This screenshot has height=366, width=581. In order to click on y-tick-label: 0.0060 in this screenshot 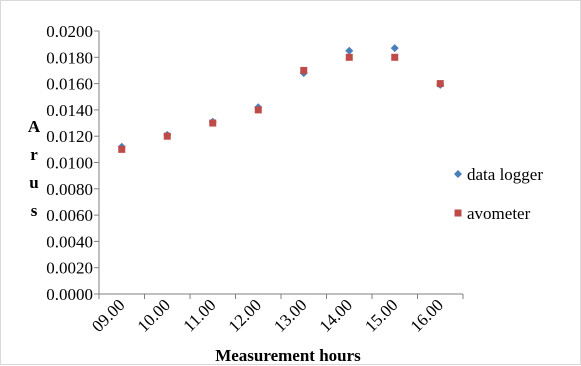, I will do `click(69, 215)`.